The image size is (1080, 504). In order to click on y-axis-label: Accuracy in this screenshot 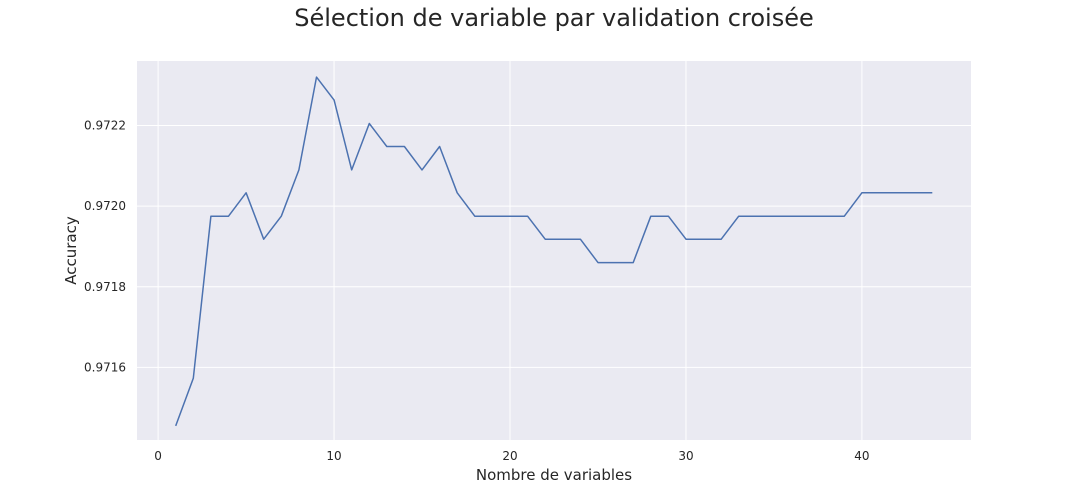, I will do `click(71, 250)`.